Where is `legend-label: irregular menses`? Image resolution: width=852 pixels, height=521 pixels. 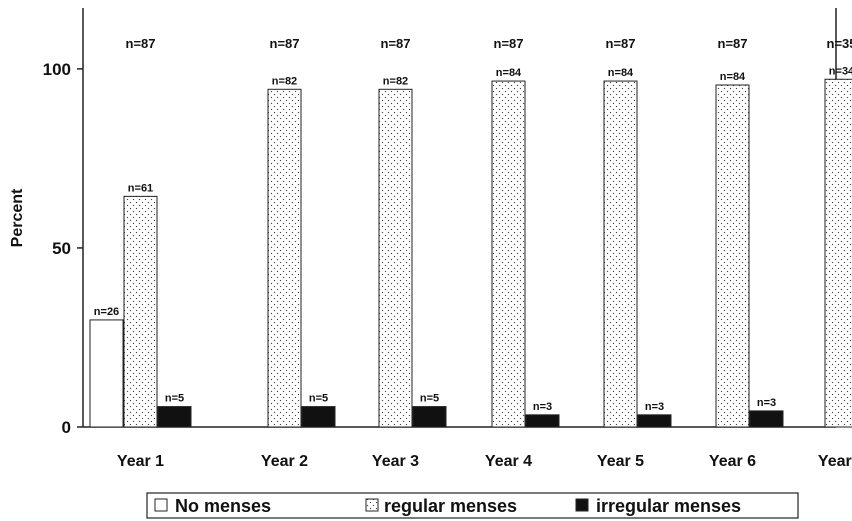 legend-label: irregular menses is located at coordinates (668, 506).